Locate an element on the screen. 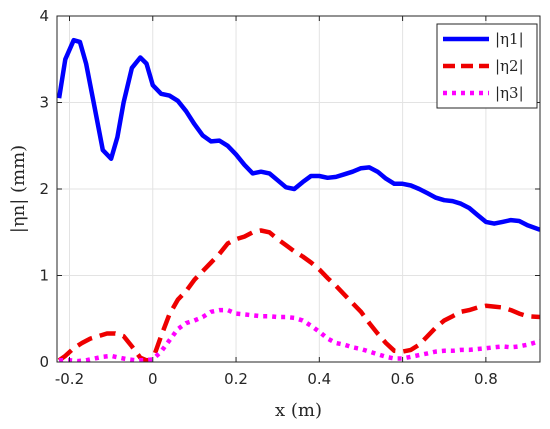  x-tick-label: -0.2 is located at coordinates (69, 379).